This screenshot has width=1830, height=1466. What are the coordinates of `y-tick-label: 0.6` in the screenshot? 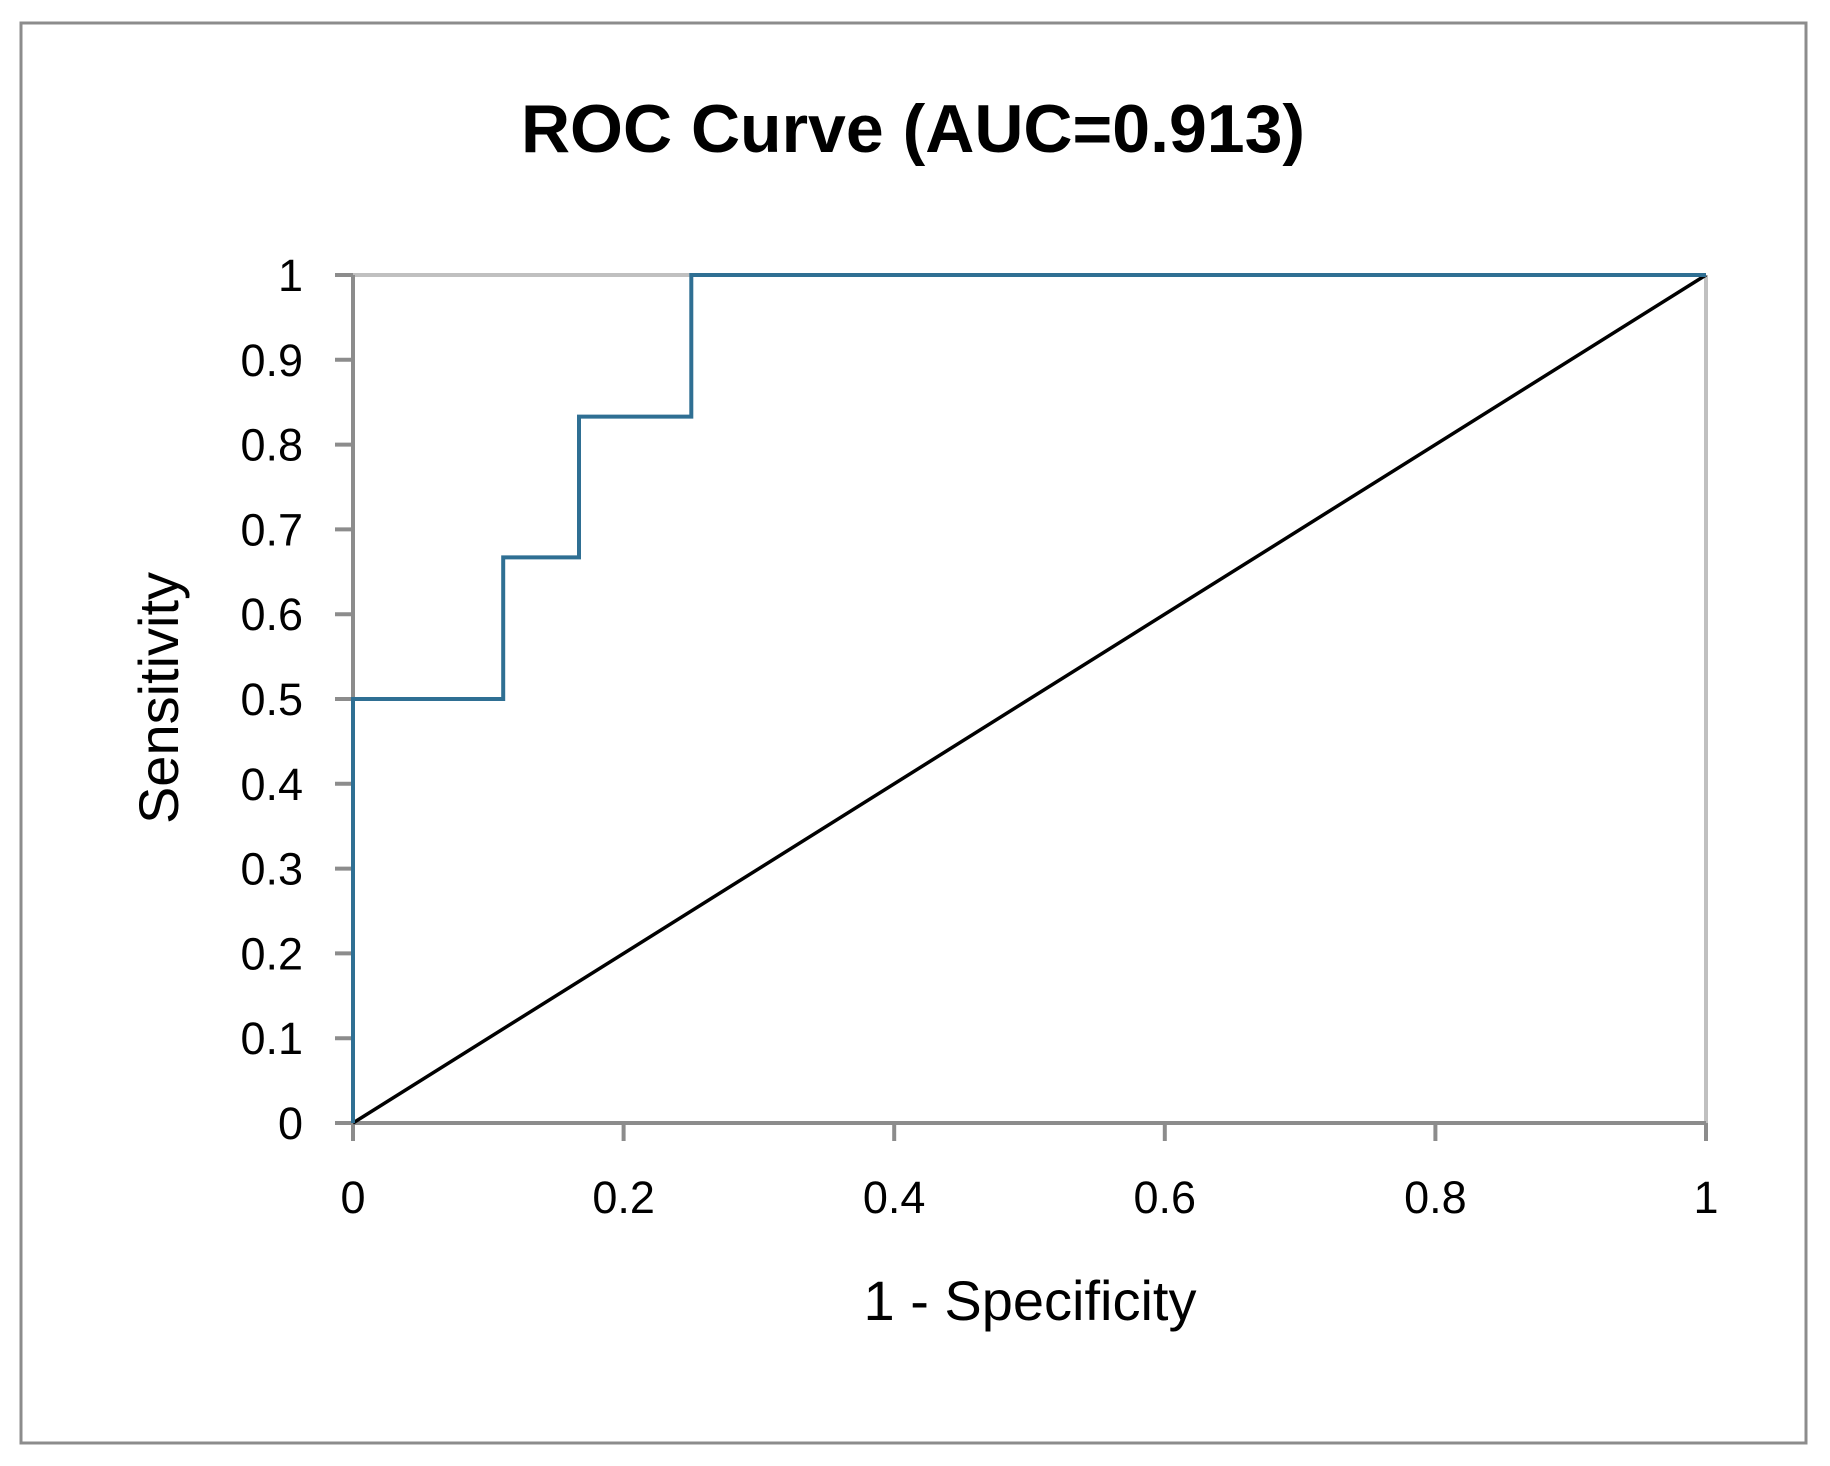 It's located at (271, 614).